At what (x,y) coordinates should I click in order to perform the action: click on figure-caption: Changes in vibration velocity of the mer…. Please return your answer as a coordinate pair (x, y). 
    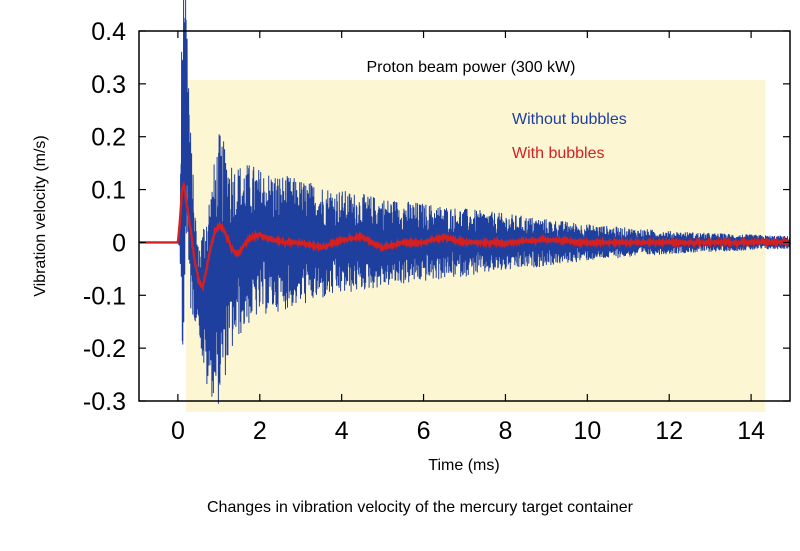
    Looking at the image, I should click on (420, 507).